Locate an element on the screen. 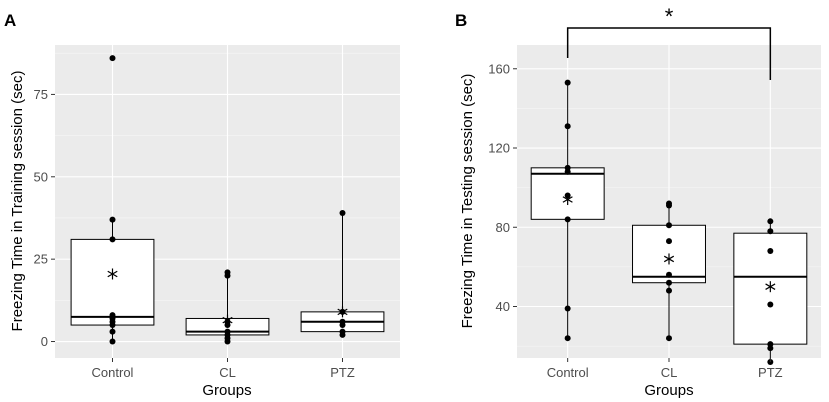  y-tick-label: 75 is located at coordinates (41, 94).